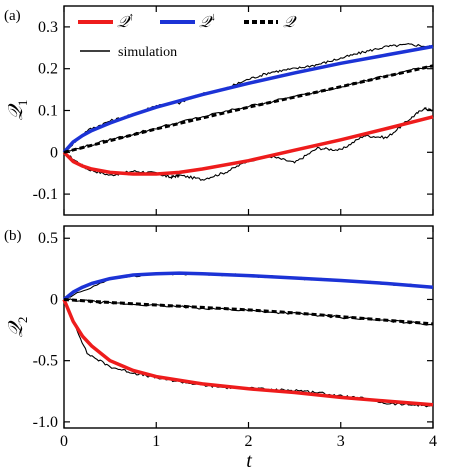  What do you see at coordinates (48, 111) in the screenshot?
I see `panel-a-ytick-label: 0.1` at bounding box center [48, 111].